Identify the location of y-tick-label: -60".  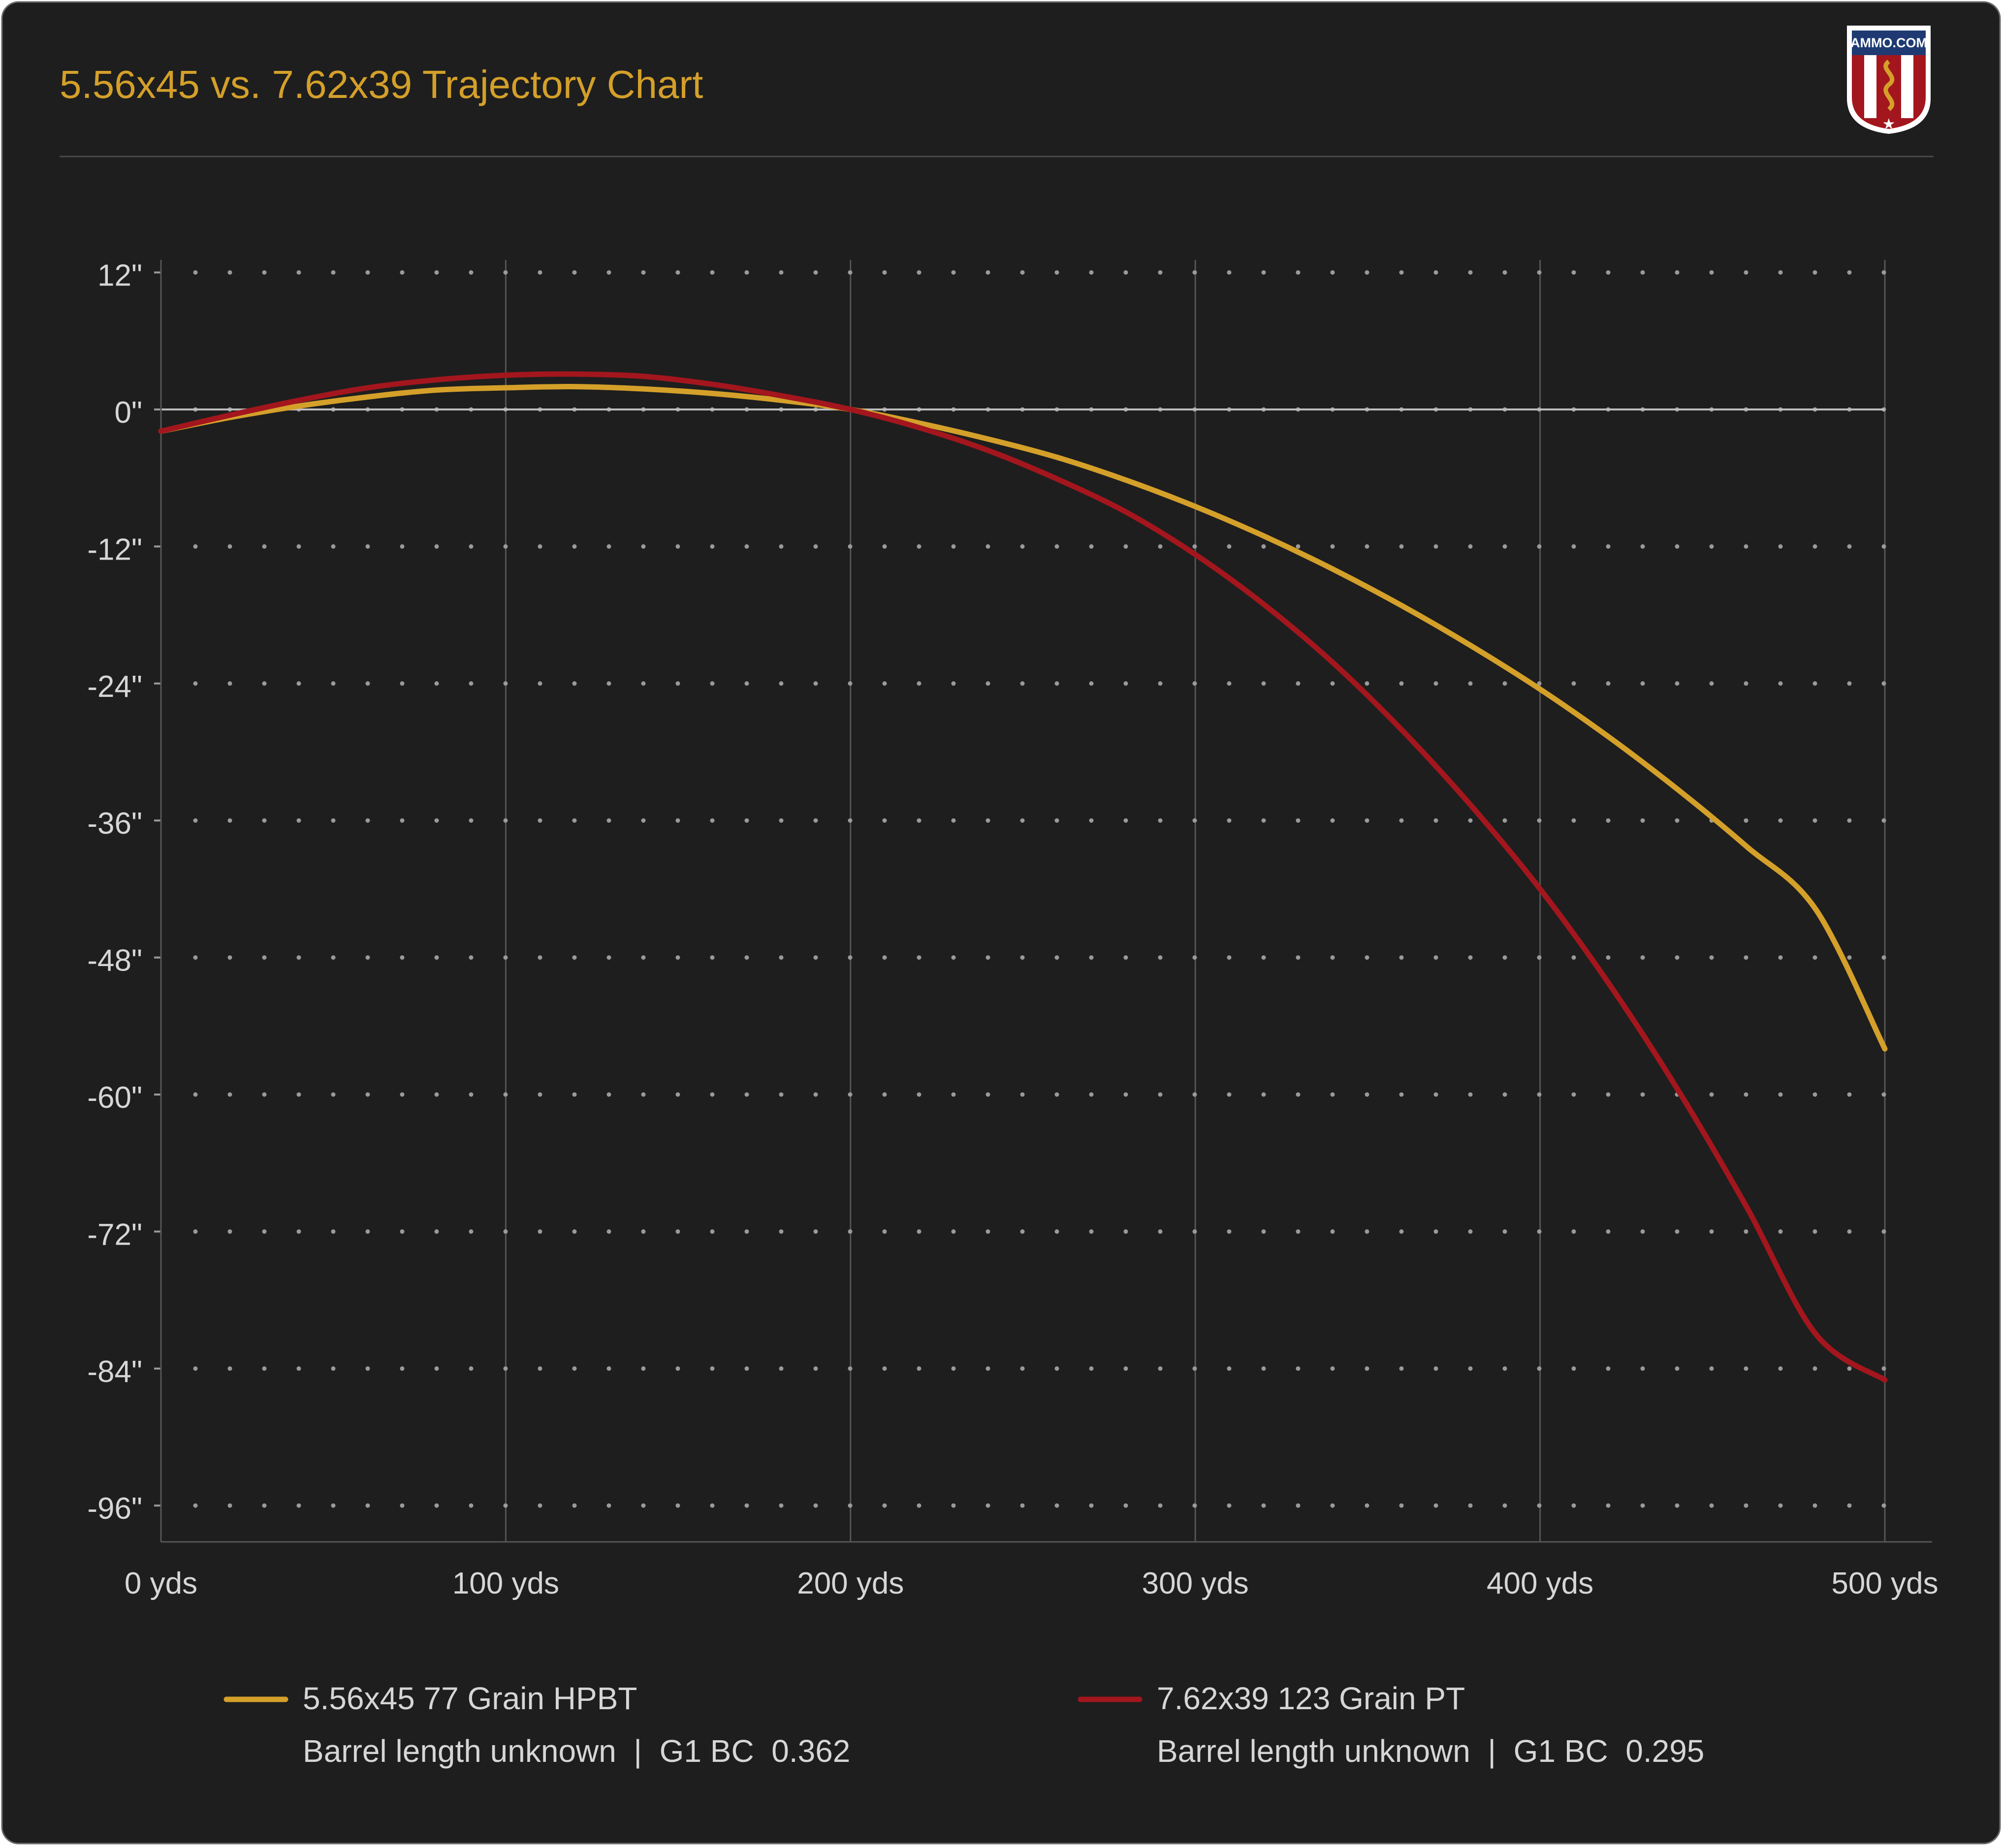
(115, 1098).